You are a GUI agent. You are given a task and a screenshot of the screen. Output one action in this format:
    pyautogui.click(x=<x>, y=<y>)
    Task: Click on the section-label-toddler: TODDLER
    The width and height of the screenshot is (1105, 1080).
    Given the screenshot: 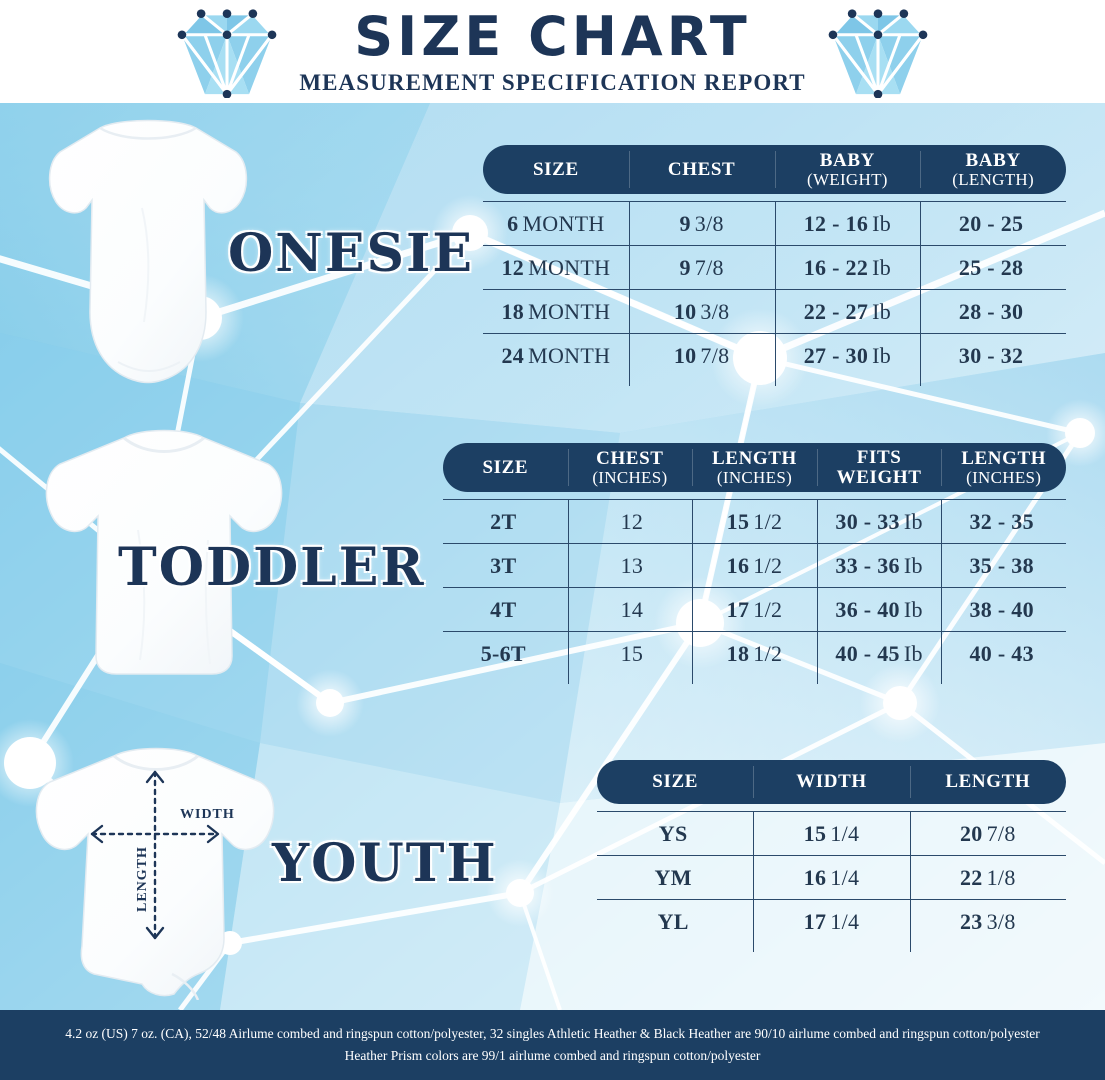 What is the action you would take?
    pyautogui.click(x=272, y=567)
    